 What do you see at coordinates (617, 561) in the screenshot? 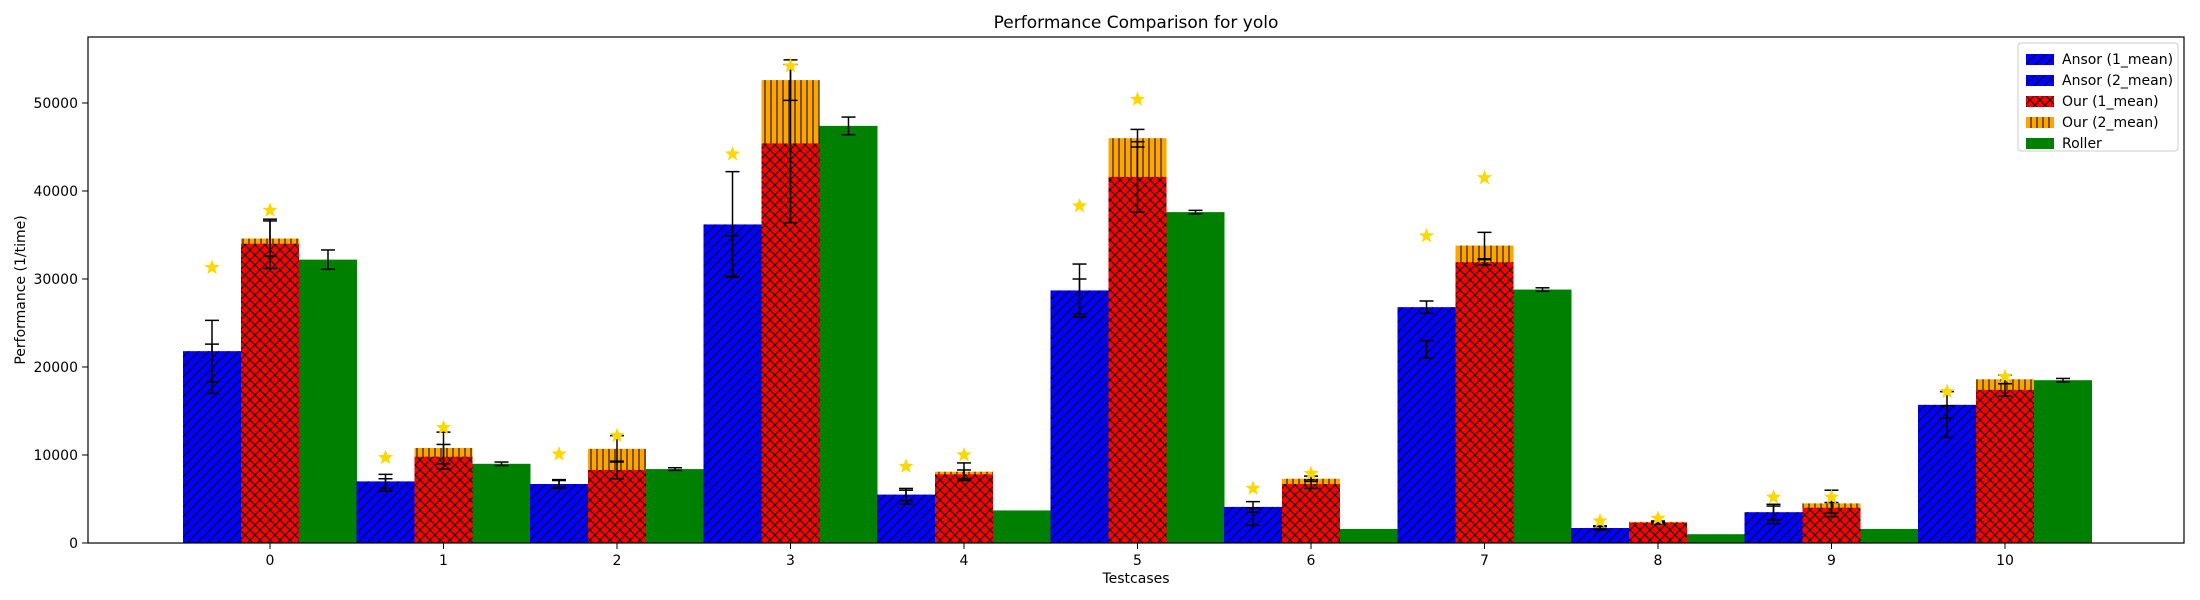
I see `x-tick-label: 2` at bounding box center [617, 561].